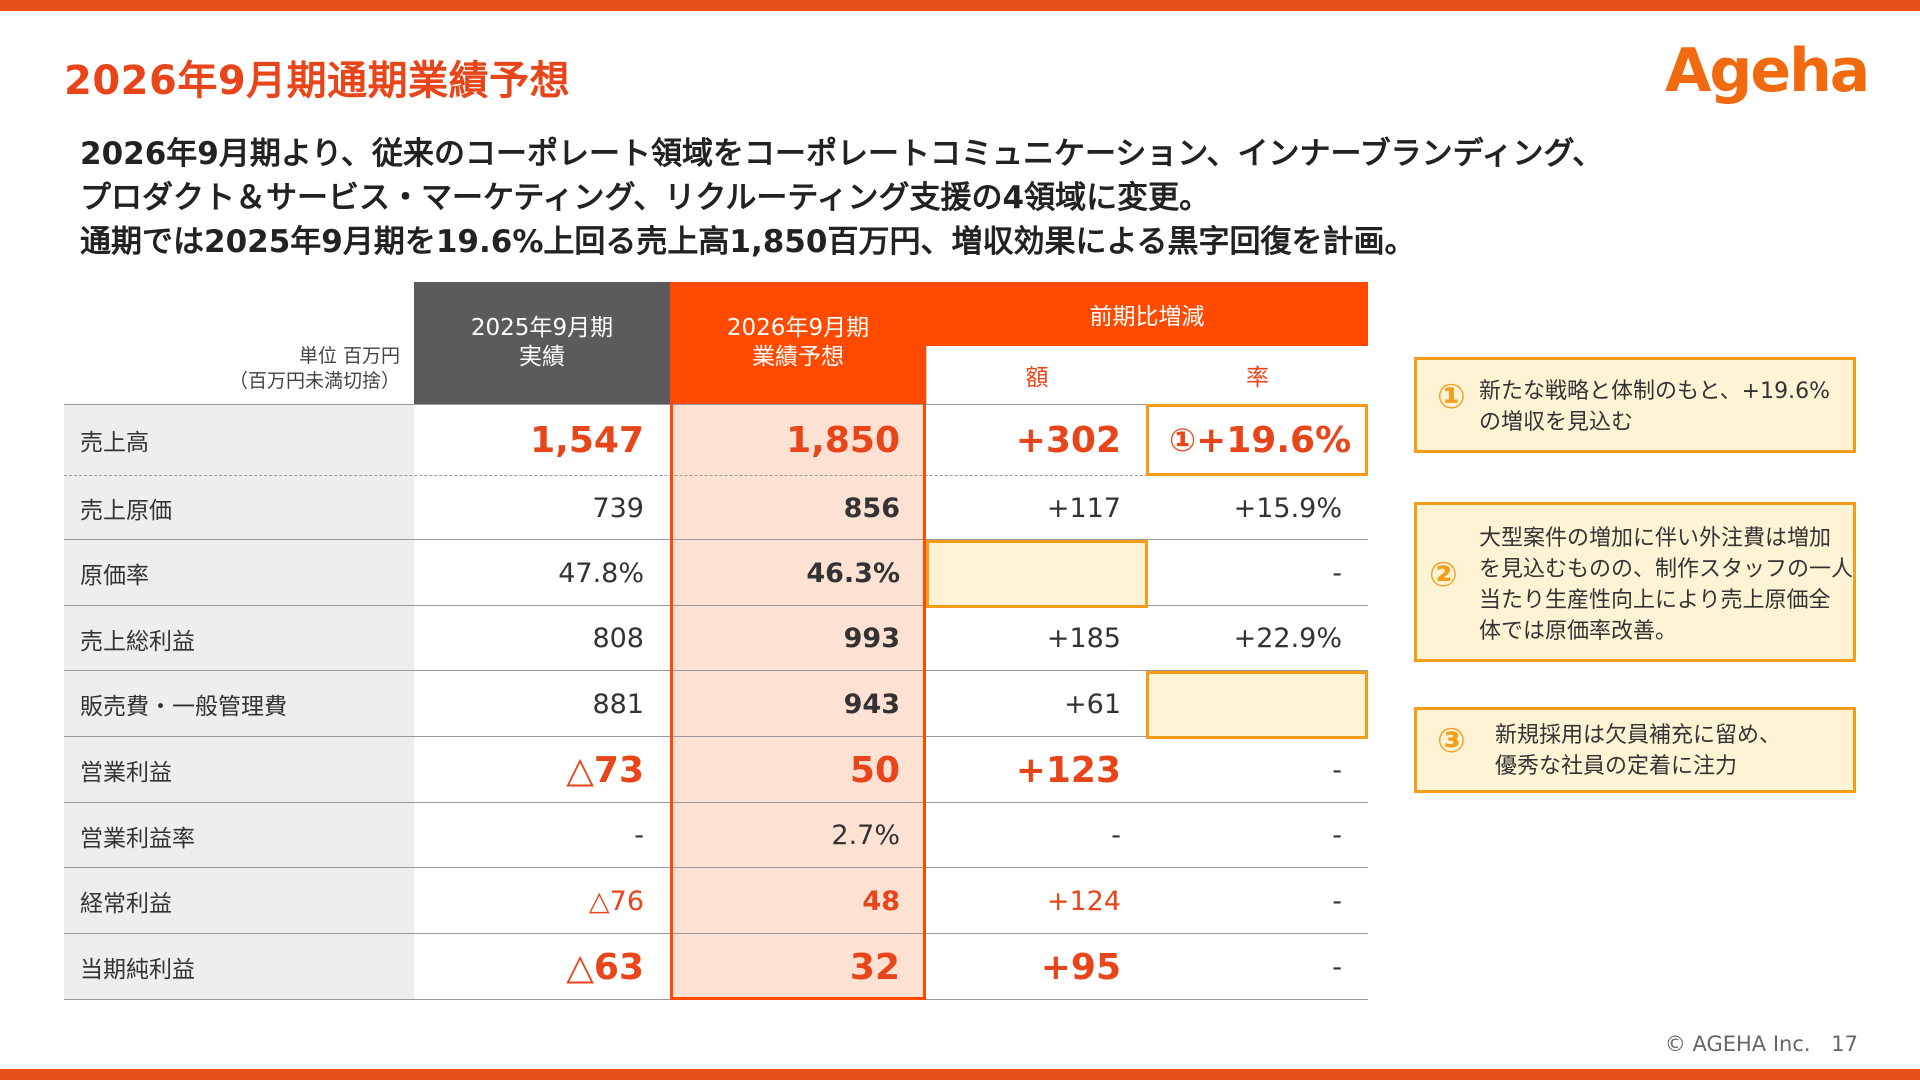 The image size is (1920, 1080). Describe the element at coordinates (1443, 575) in the screenshot. I see `note-marker: ②` at that location.